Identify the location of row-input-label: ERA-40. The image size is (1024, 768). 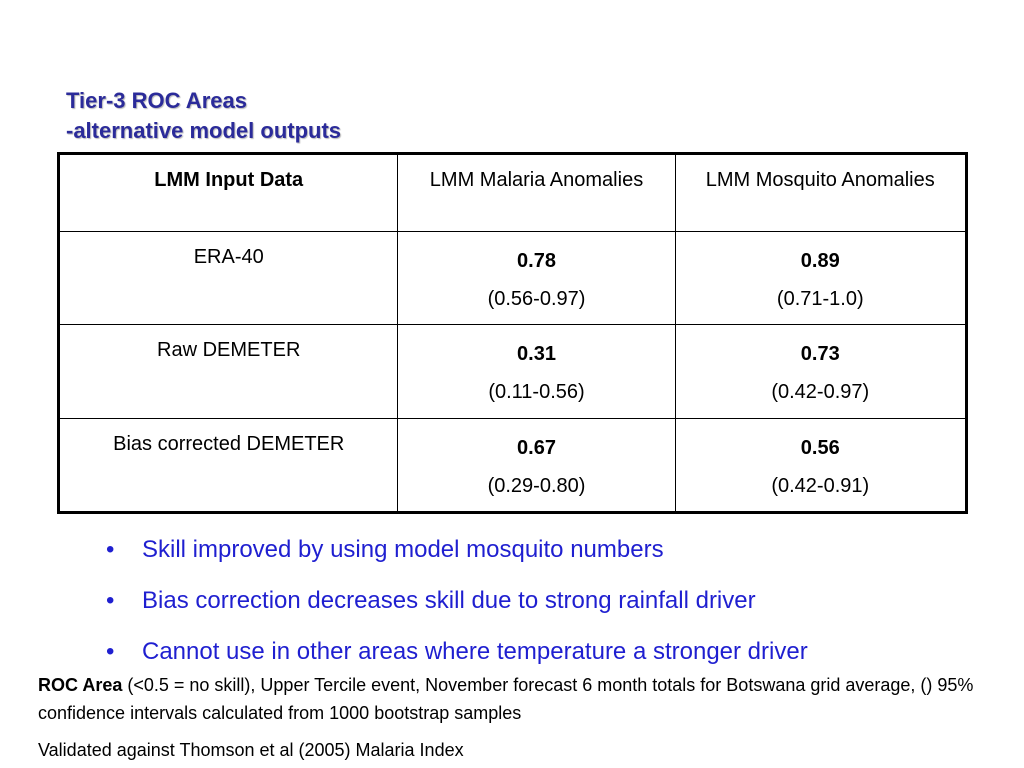
(228, 278).